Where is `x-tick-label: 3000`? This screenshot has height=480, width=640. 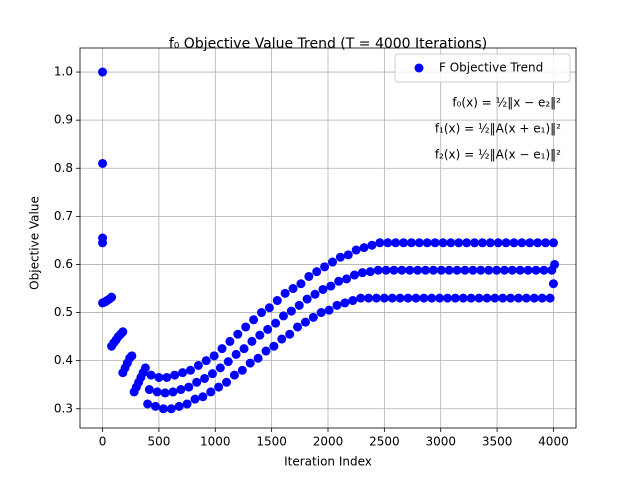 x-tick-label: 3000 is located at coordinates (440, 442).